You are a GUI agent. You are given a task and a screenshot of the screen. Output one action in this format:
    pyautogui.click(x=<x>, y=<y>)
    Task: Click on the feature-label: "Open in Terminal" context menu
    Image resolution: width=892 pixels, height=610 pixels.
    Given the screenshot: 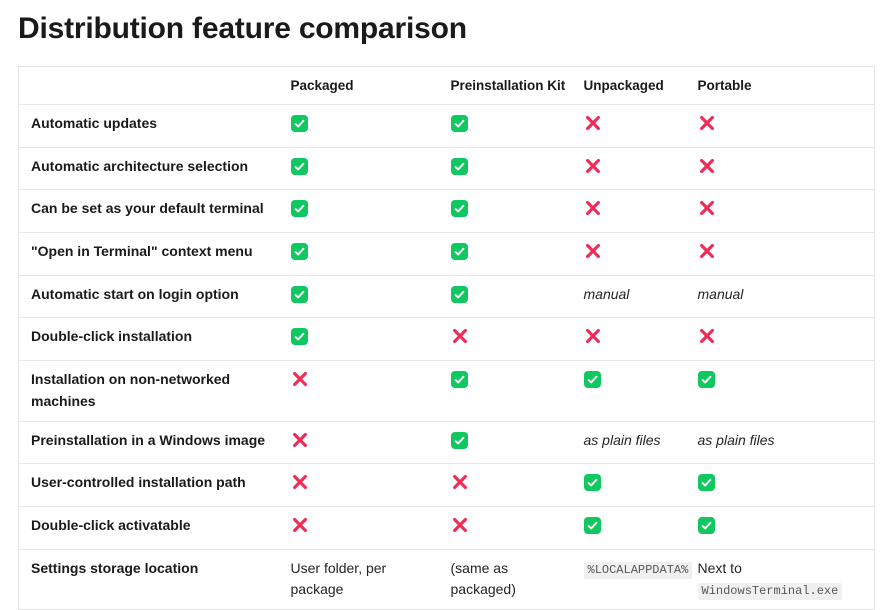 What is the action you would take?
    pyautogui.click(x=142, y=251)
    